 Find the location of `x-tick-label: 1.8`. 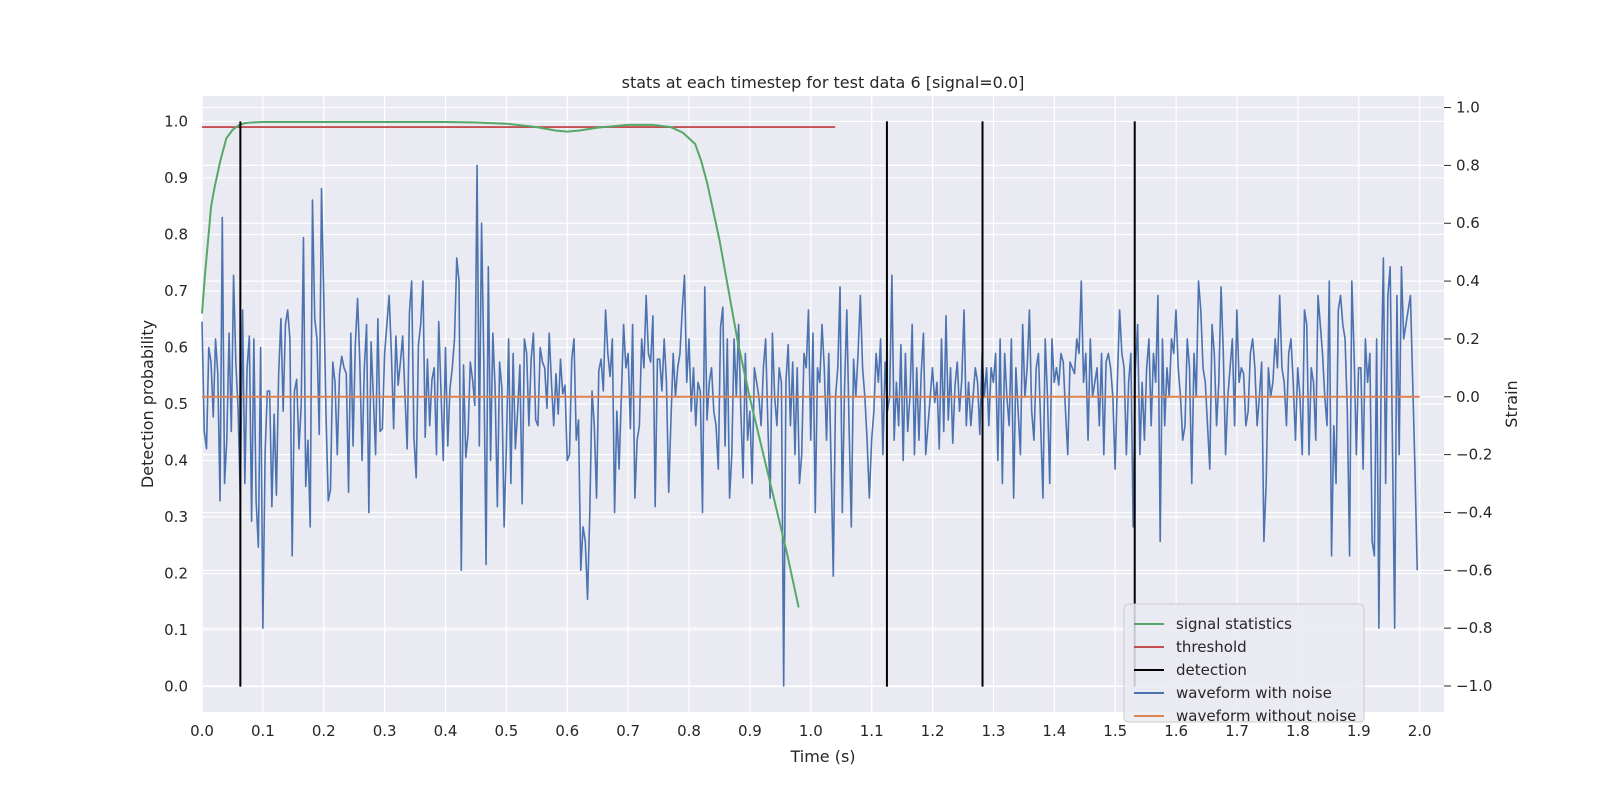

x-tick-label: 1.8 is located at coordinates (1298, 731).